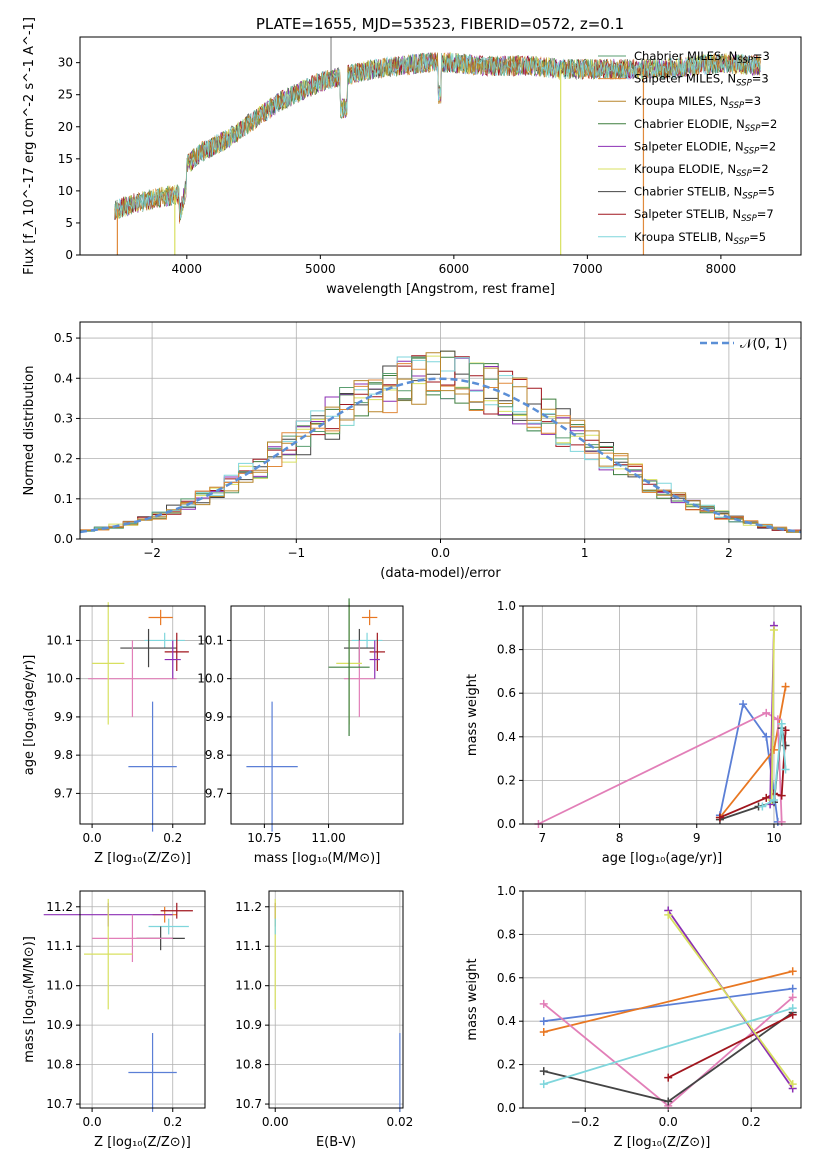 This screenshot has height=1170, width=819. What do you see at coordinates (336, 1142) in the screenshot?
I see `x-axis-label: E(B-V)` at bounding box center [336, 1142].